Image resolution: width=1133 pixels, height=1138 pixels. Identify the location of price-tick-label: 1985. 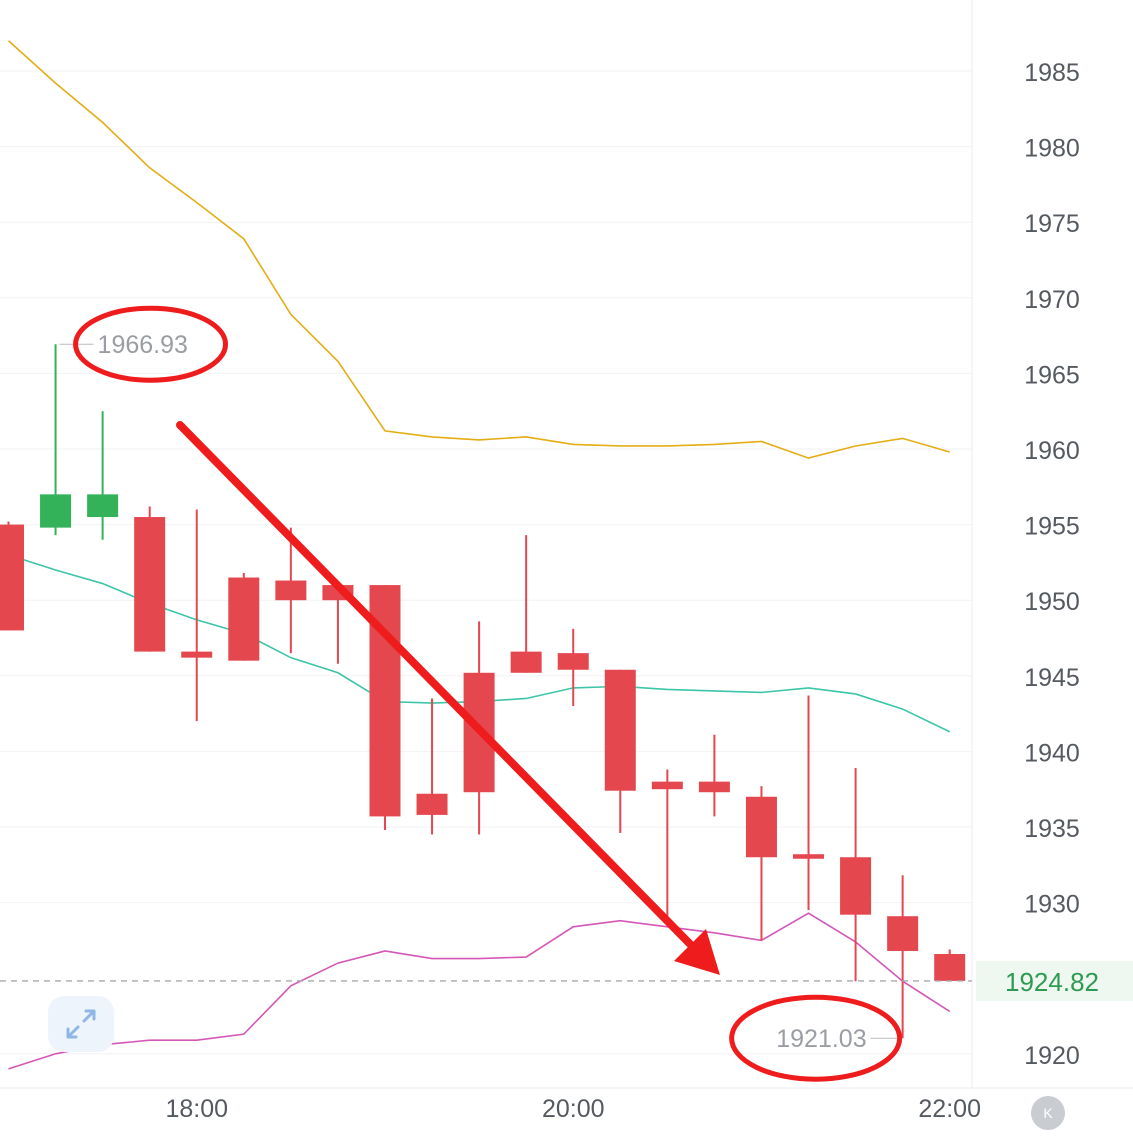
(1052, 73).